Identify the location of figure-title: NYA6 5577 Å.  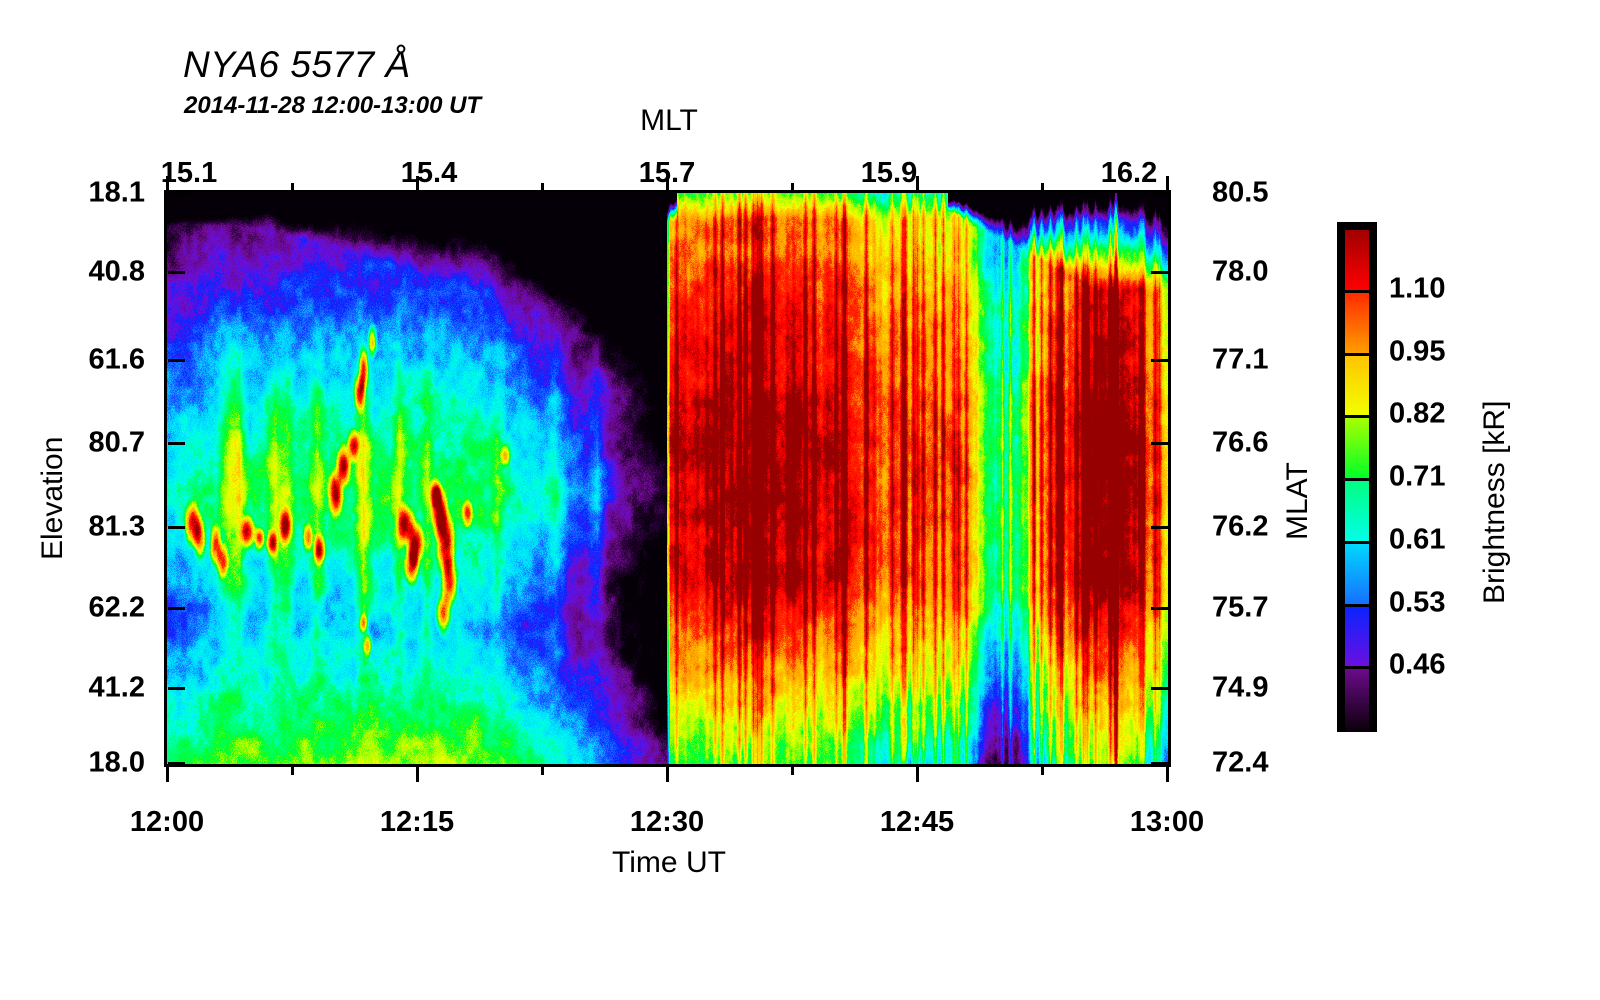
(297, 64).